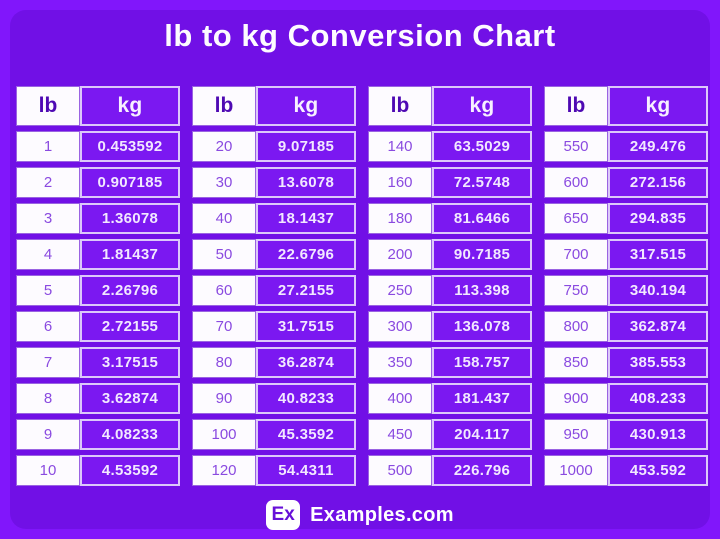 This screenshot has height=539, width=720. I want to click on lb-value-cell: 100, so click(224, 434).